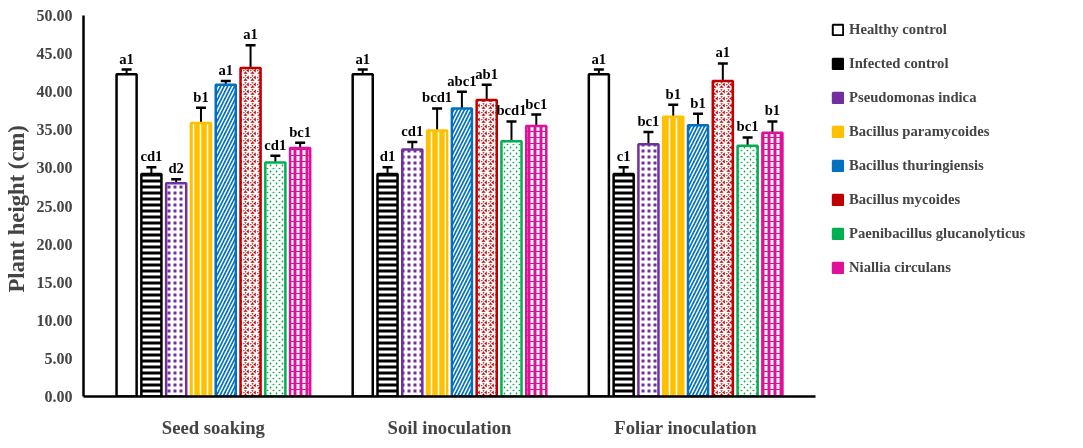 The width and height of the screenshot is (1083, 448). I want to click on data-label: c1, so click(623, 156).